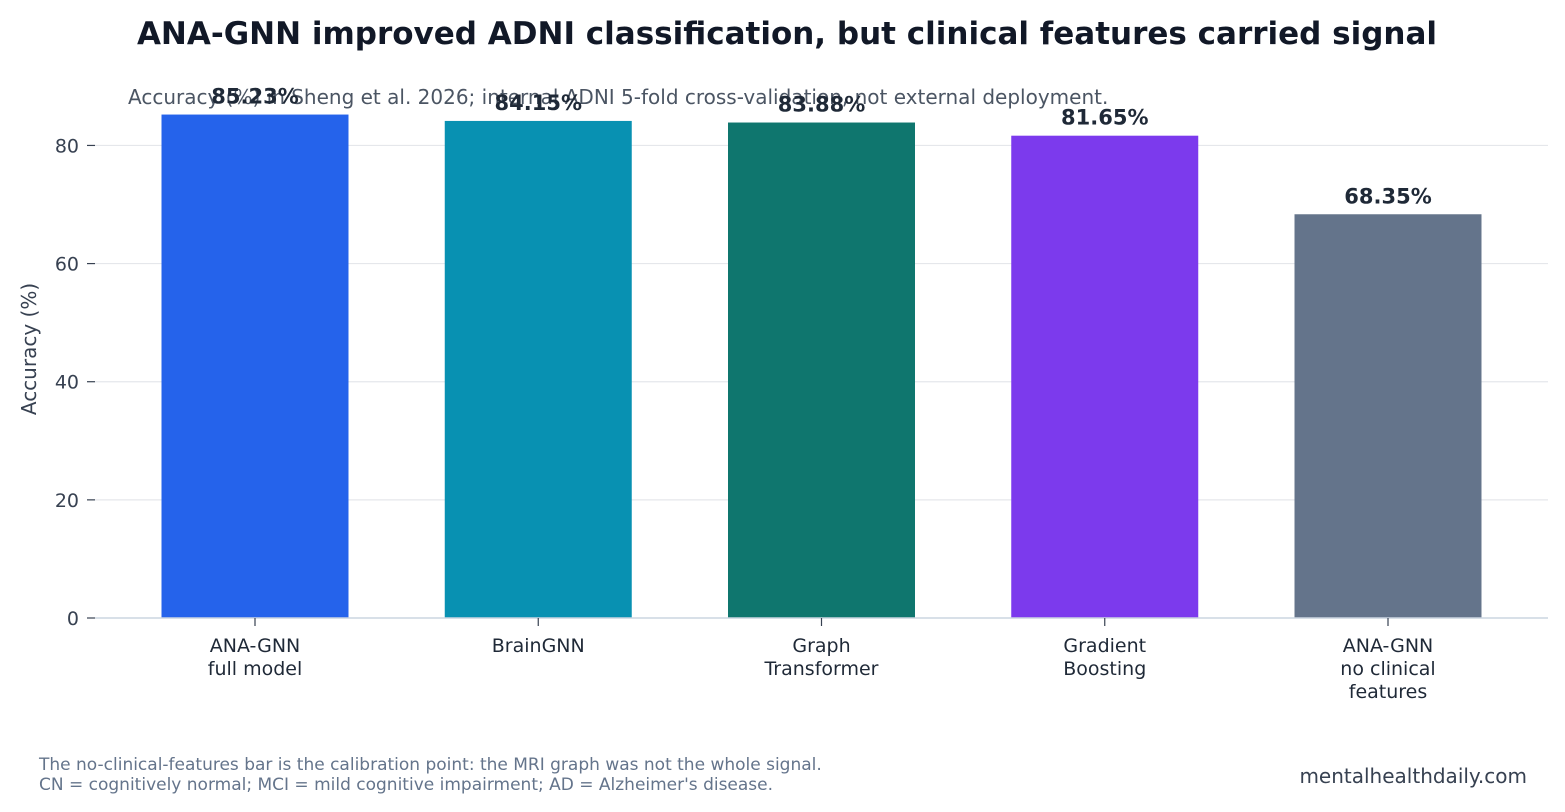 This screenshot has height=812, width=1565. Describe the element at coordinates (1104, 646) in the screenshot. I see `x-tick-label-3-line-0: Gradient` at that location.